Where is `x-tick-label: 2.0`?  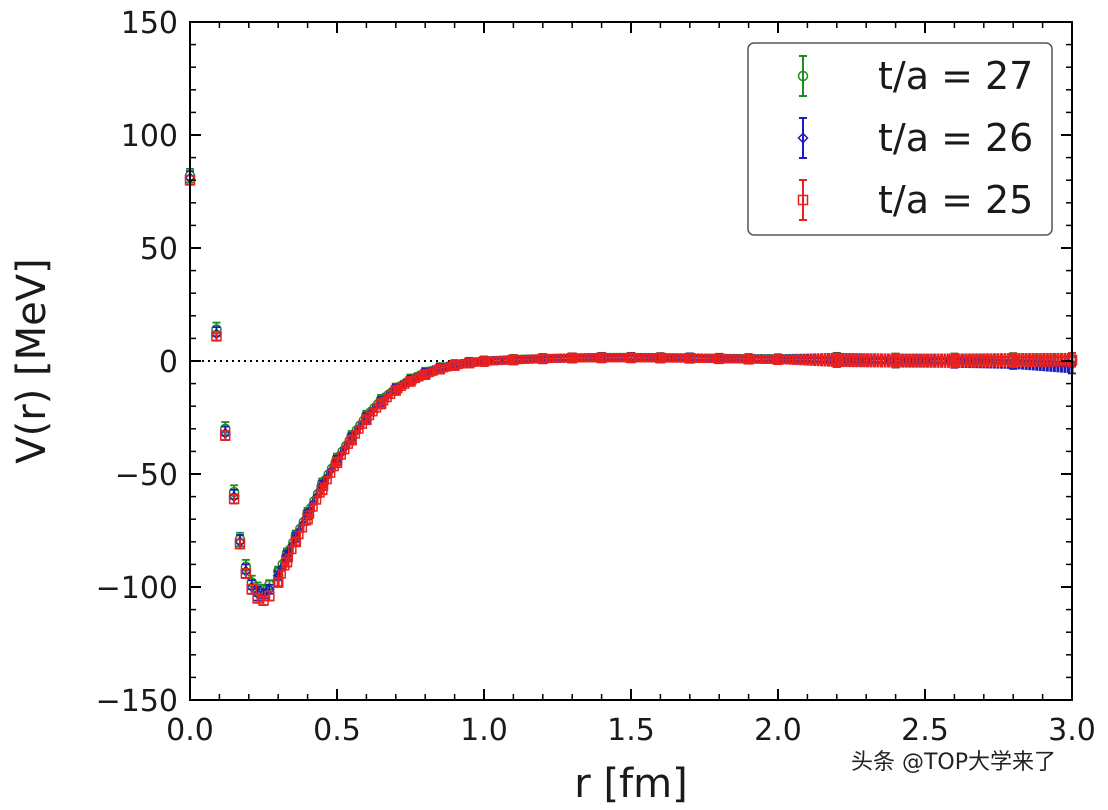 x-tick-label: 2.0 is located at coordinates (778, 730).